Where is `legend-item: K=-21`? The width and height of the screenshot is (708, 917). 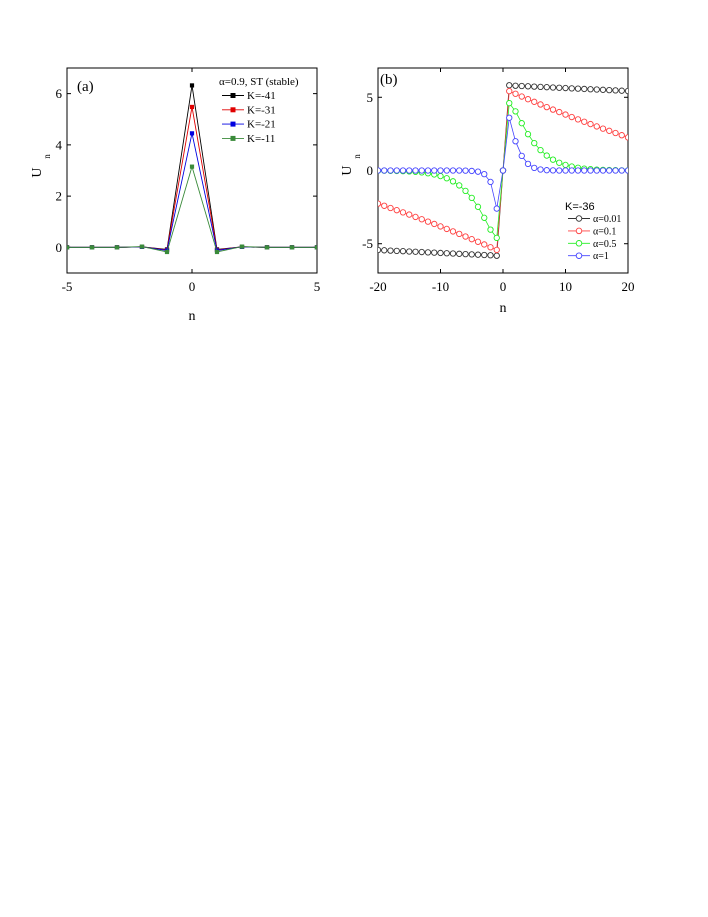 legend-item: K=-21 is located at coordinates (249, 125).